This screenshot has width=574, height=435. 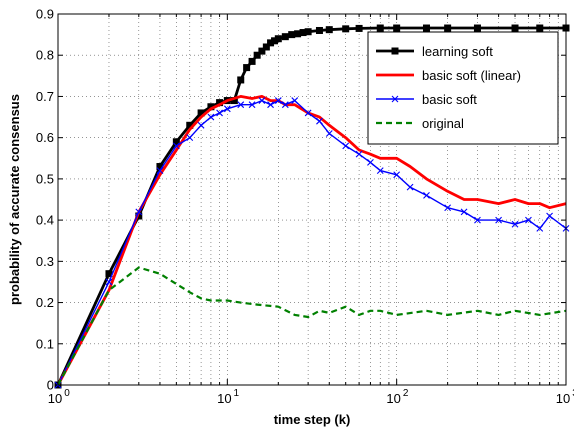 I want to click on y-tick-label: 0.6, so click(x=45, y=137).